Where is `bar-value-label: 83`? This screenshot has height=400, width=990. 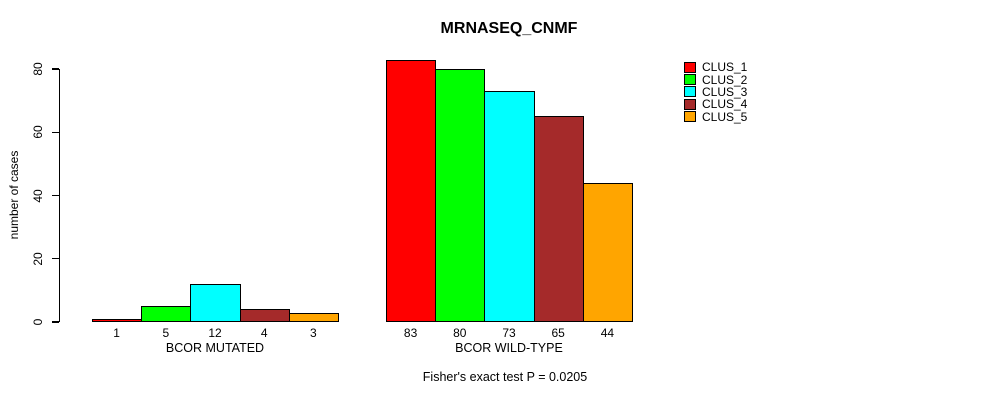 bar-value-label: 83 is located at coordinates (410, 333).